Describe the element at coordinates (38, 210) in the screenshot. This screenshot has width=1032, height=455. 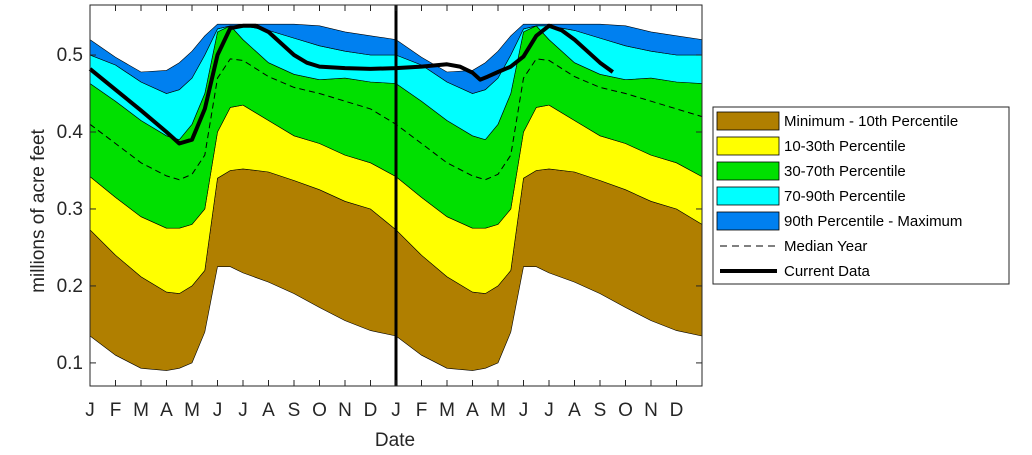
I see `y-axis-label: millions of acre feet` at that location.